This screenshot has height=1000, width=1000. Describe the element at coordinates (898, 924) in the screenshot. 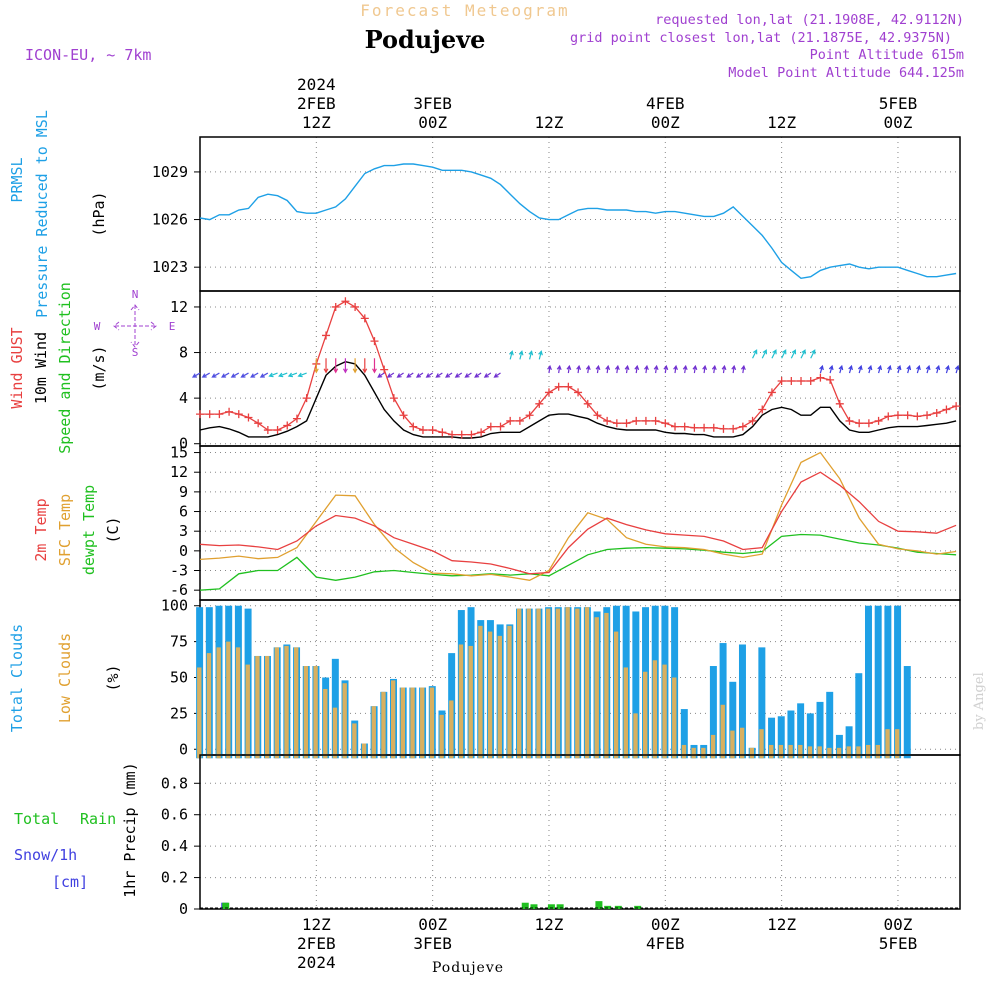

I see `bottom-axis-line1: 00Z` at that location.